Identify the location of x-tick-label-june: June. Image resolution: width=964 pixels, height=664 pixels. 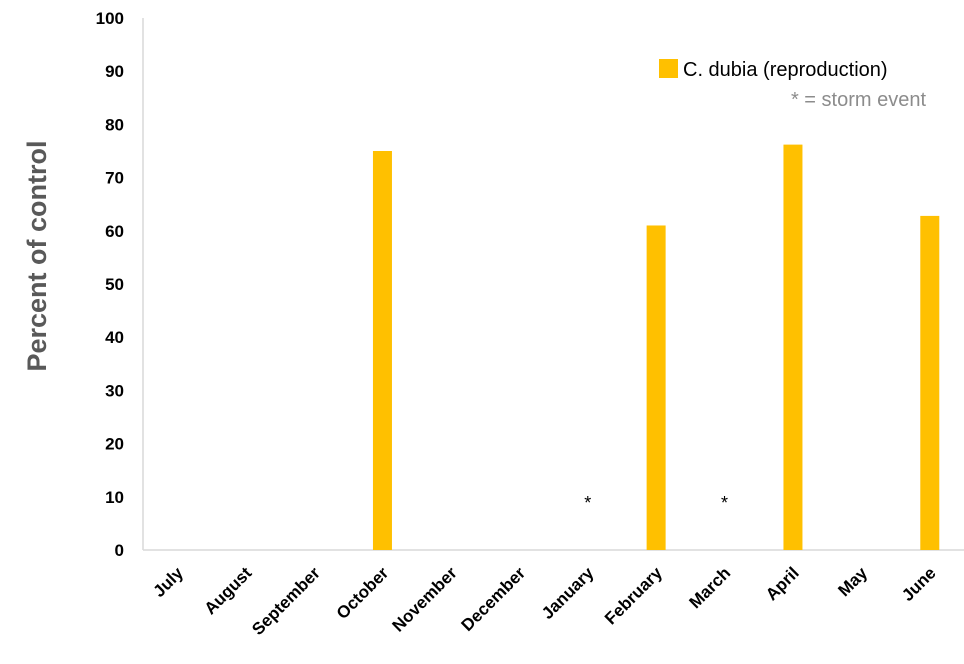
(918, 583).